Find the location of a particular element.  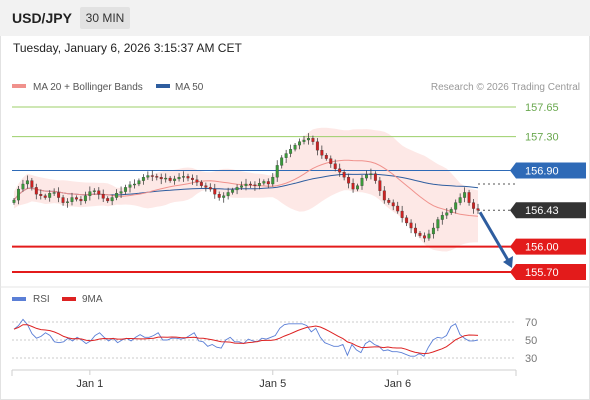

support-tag-156.00-bg is located at coordinates (548, 246).